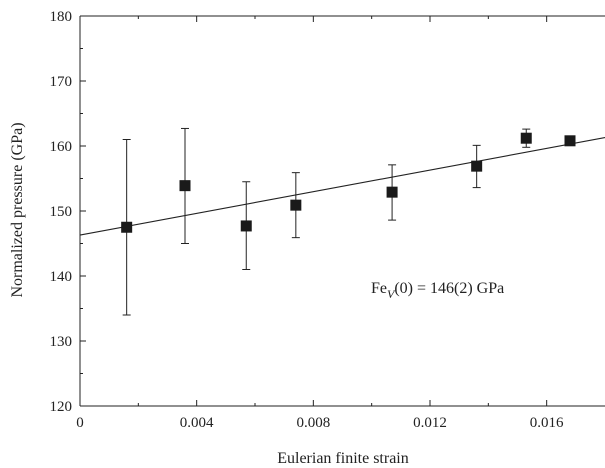 This screenshot has height=468, width=605. Describe the element at coordinates (61, 82) in the screenshot. I see `y-tick-label: 170` at that location.